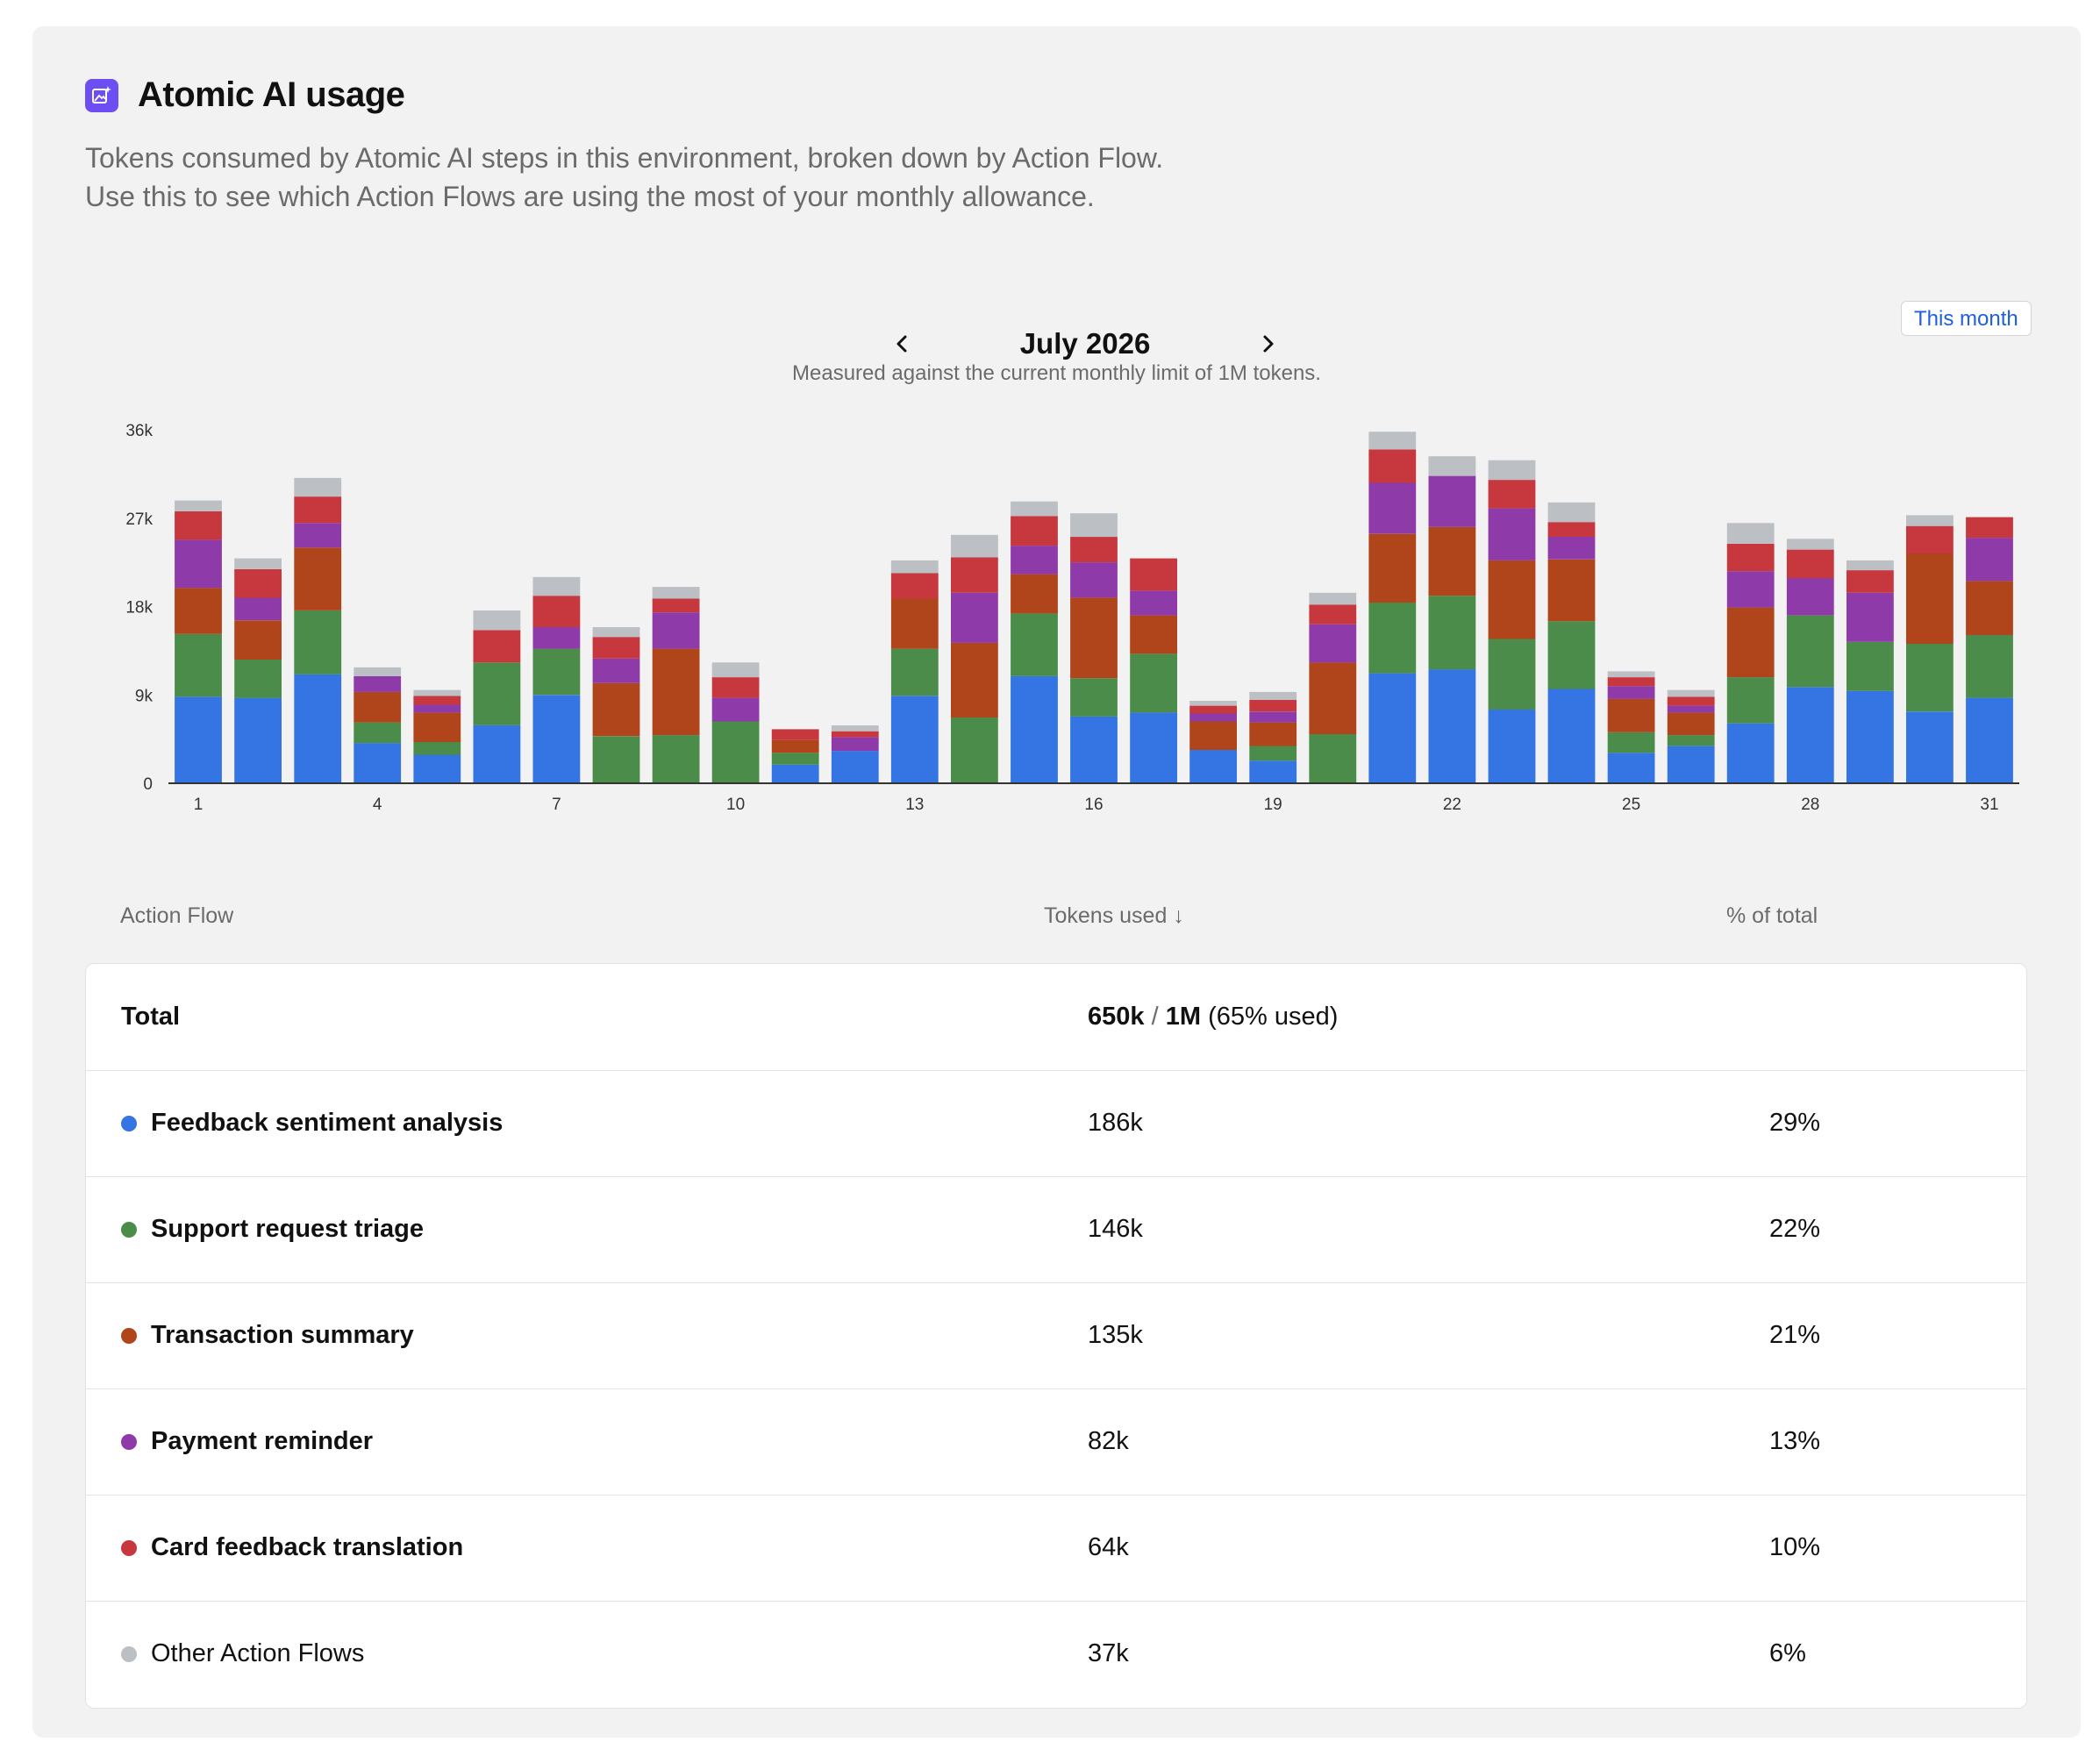 Image resolution: width=2100 pixels, height=1756 pixels. Describe the element at coordinates (1056, 1441) in the screenshot. I see `table-row: Payment reminder 82k 13%` at that location.